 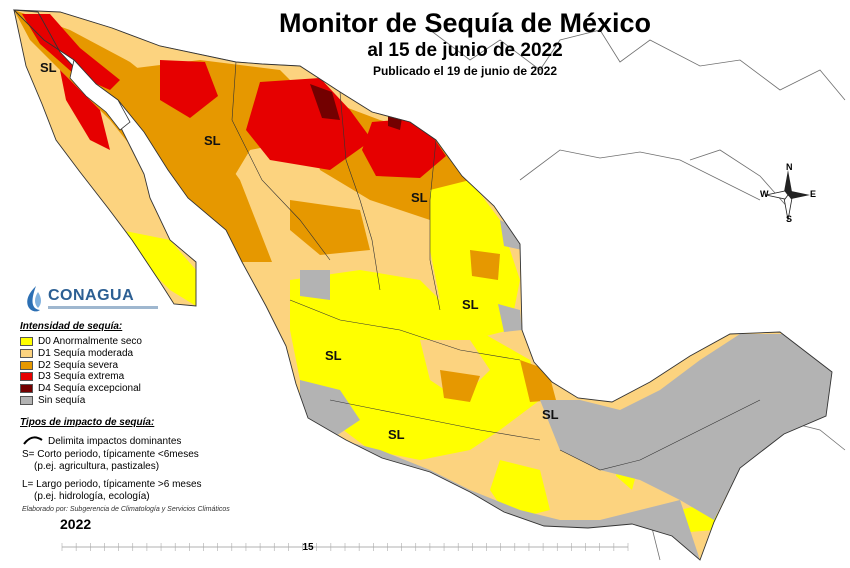 What do you see at coordinates (34, 299) in the screenshot?
I see `water-drop-icon` at bounding box center [34, 299].